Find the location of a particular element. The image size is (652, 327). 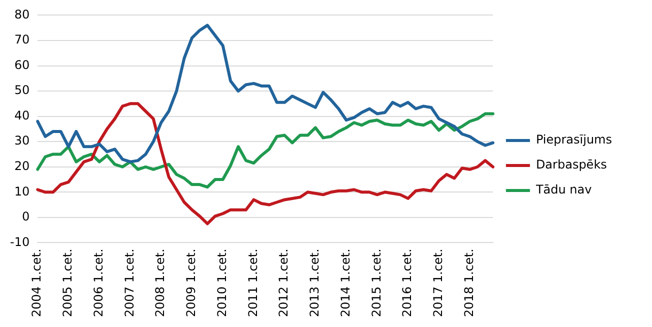

y-tick-label: 40 is located at coordinates (22, 115).